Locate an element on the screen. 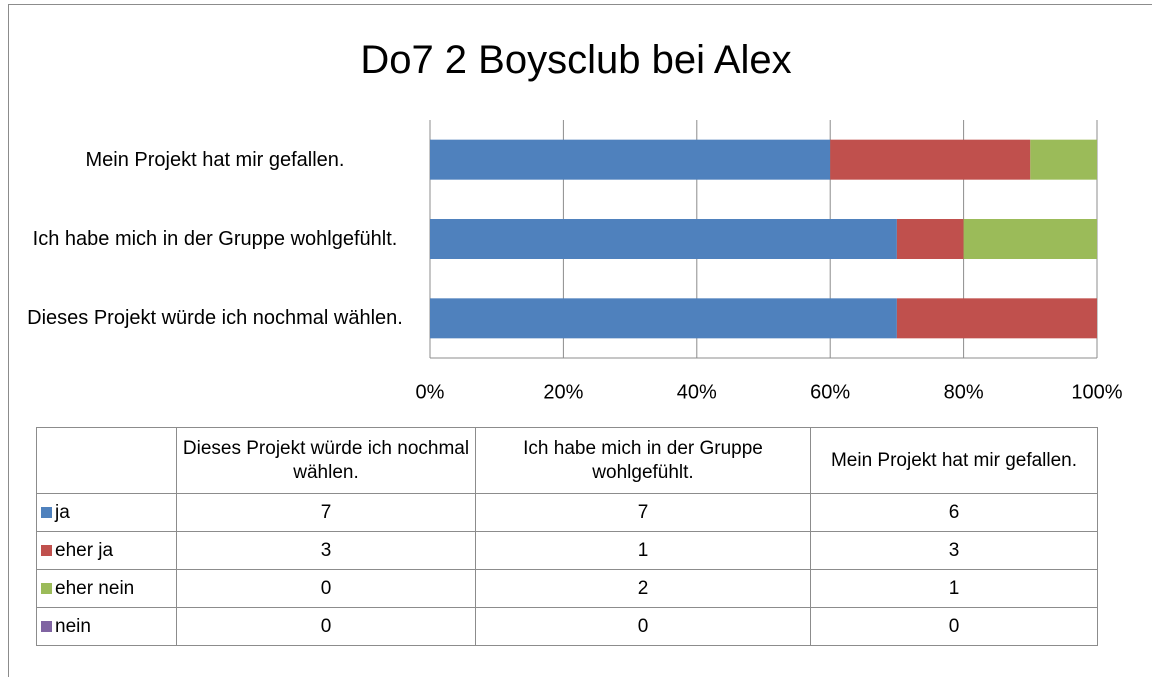  x-tick-label: 40% is located at coordinates (697, 392).